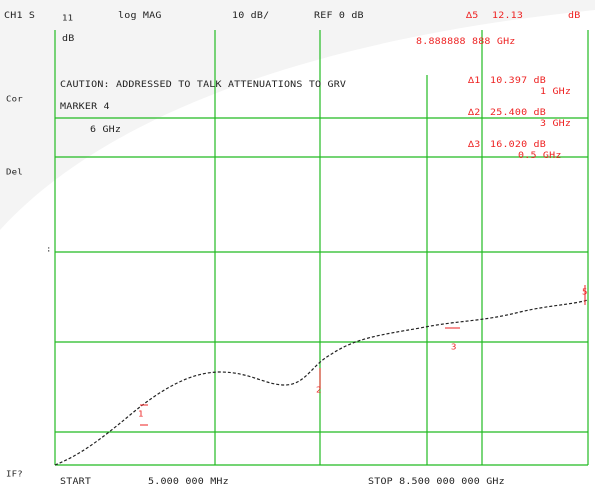 This screenshot has width=595, height=491. Describe the element at coordinates (466, 42) in the screenshot. I see `marker-frequency: 8.888888 888 GHz` at that location.